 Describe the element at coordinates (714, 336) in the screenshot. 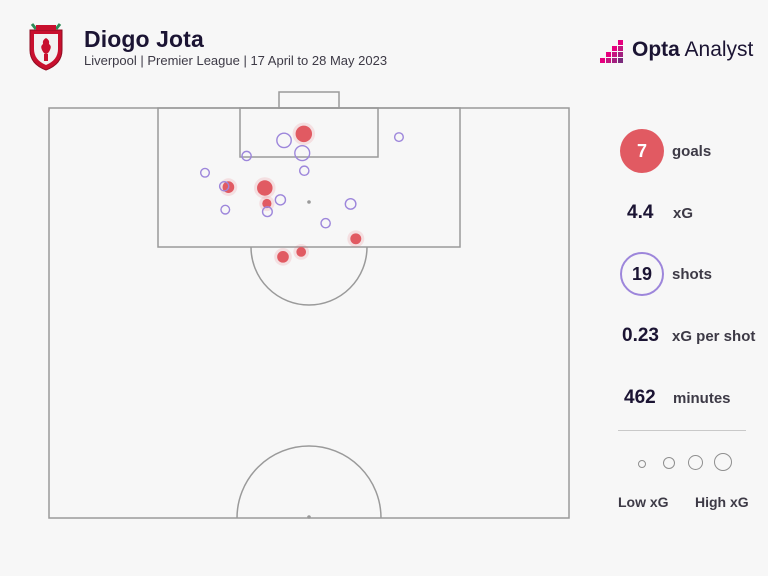

I see `xg-per-shot-label: xG per shot` at that location.